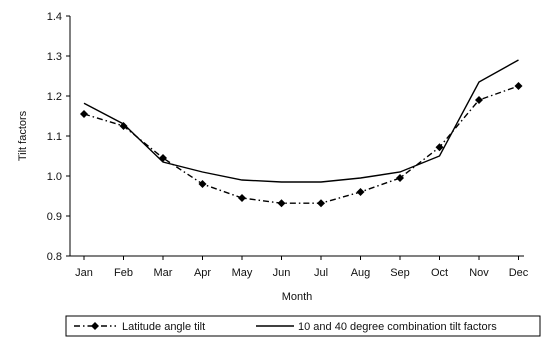 This screenshot has width=542, height=356. Describe the element at coordinates (282, 273) in the screenshot. I see `x-tick-label: Jun` at that location.